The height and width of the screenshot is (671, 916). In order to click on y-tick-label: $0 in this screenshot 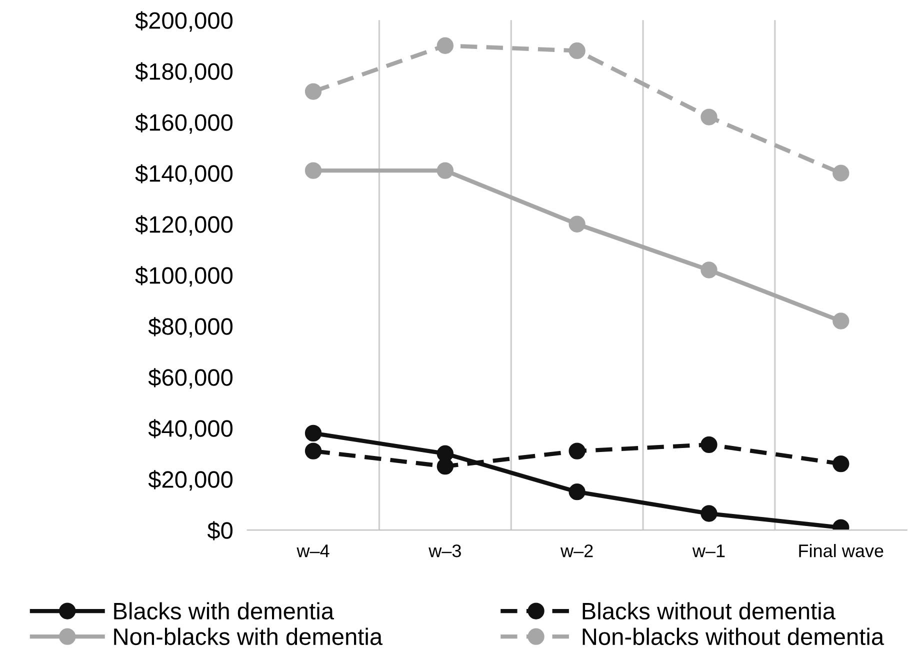, I will do `click(220, 530)`.